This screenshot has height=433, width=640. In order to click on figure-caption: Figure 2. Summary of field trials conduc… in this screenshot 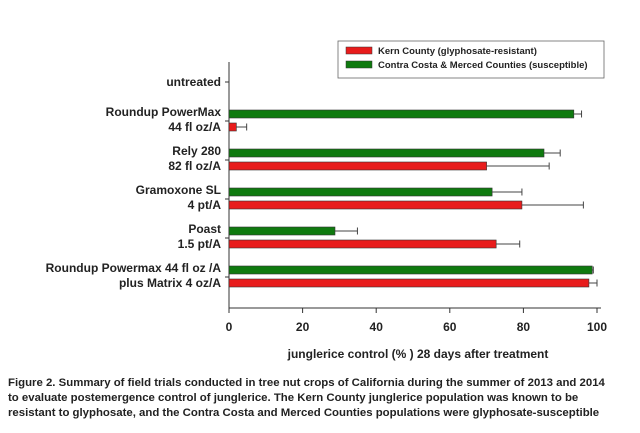, I will do `click(323, 398)`.